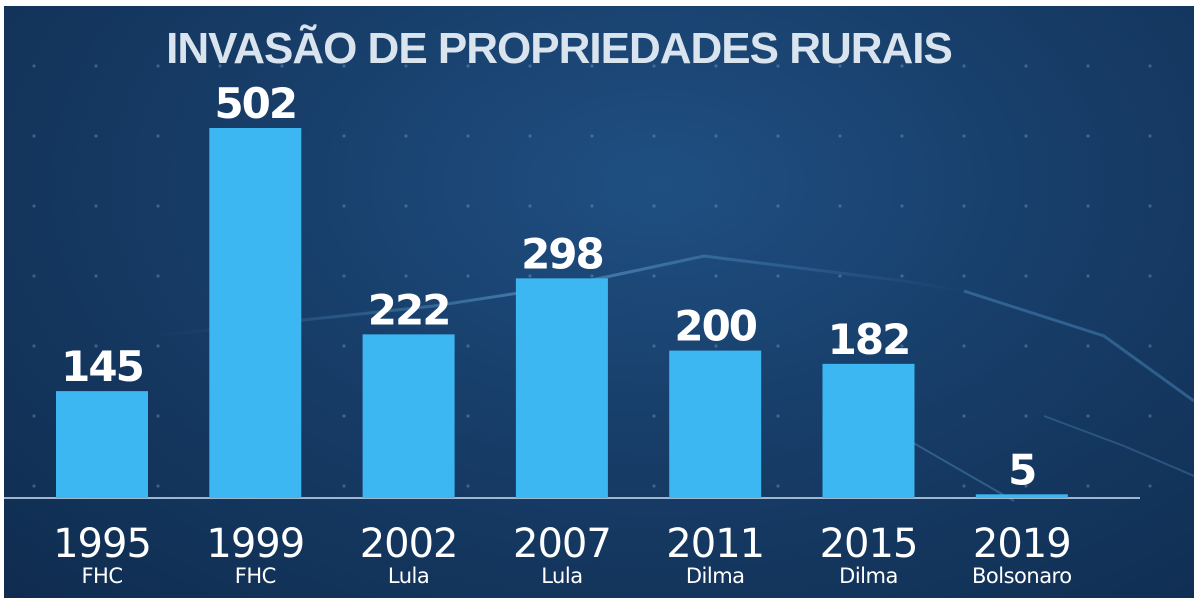 This screenshot has height=602, width=1196. I want to click on bar-1999, so click(255, 313).